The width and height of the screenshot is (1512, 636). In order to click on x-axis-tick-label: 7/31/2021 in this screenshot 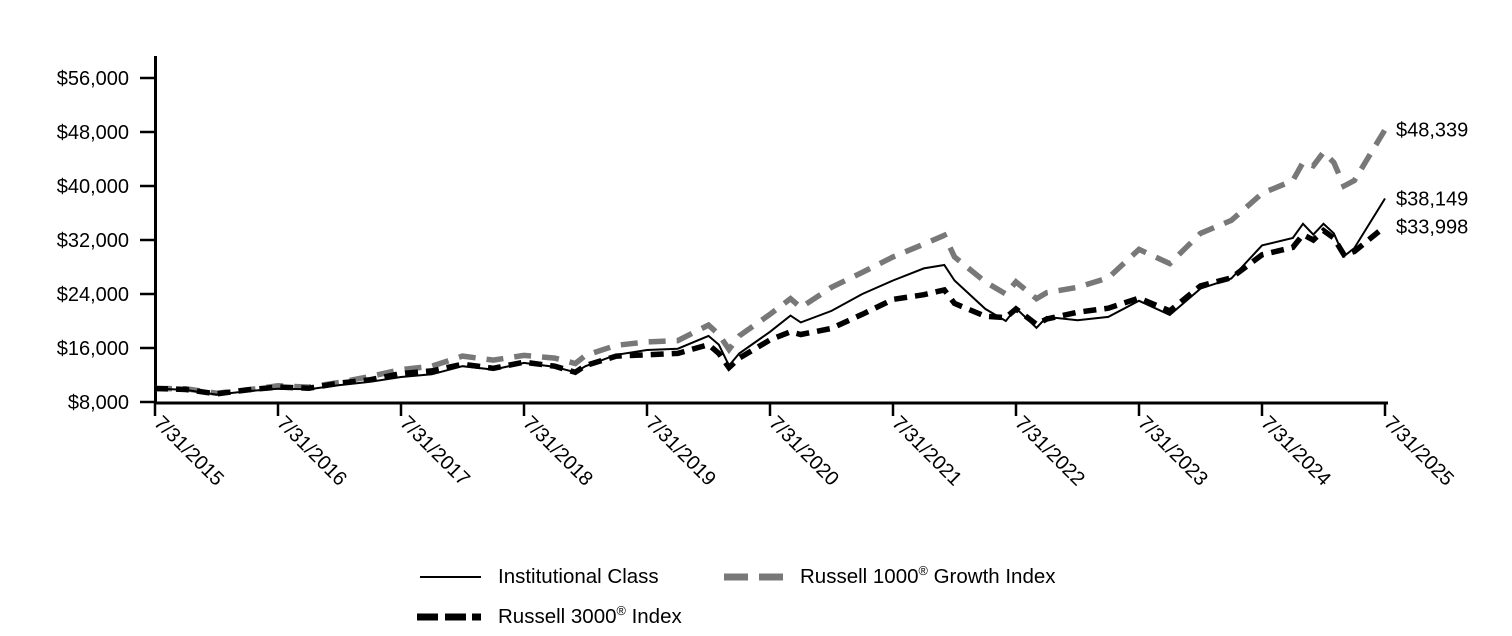, I will do `click(926, 451)`.